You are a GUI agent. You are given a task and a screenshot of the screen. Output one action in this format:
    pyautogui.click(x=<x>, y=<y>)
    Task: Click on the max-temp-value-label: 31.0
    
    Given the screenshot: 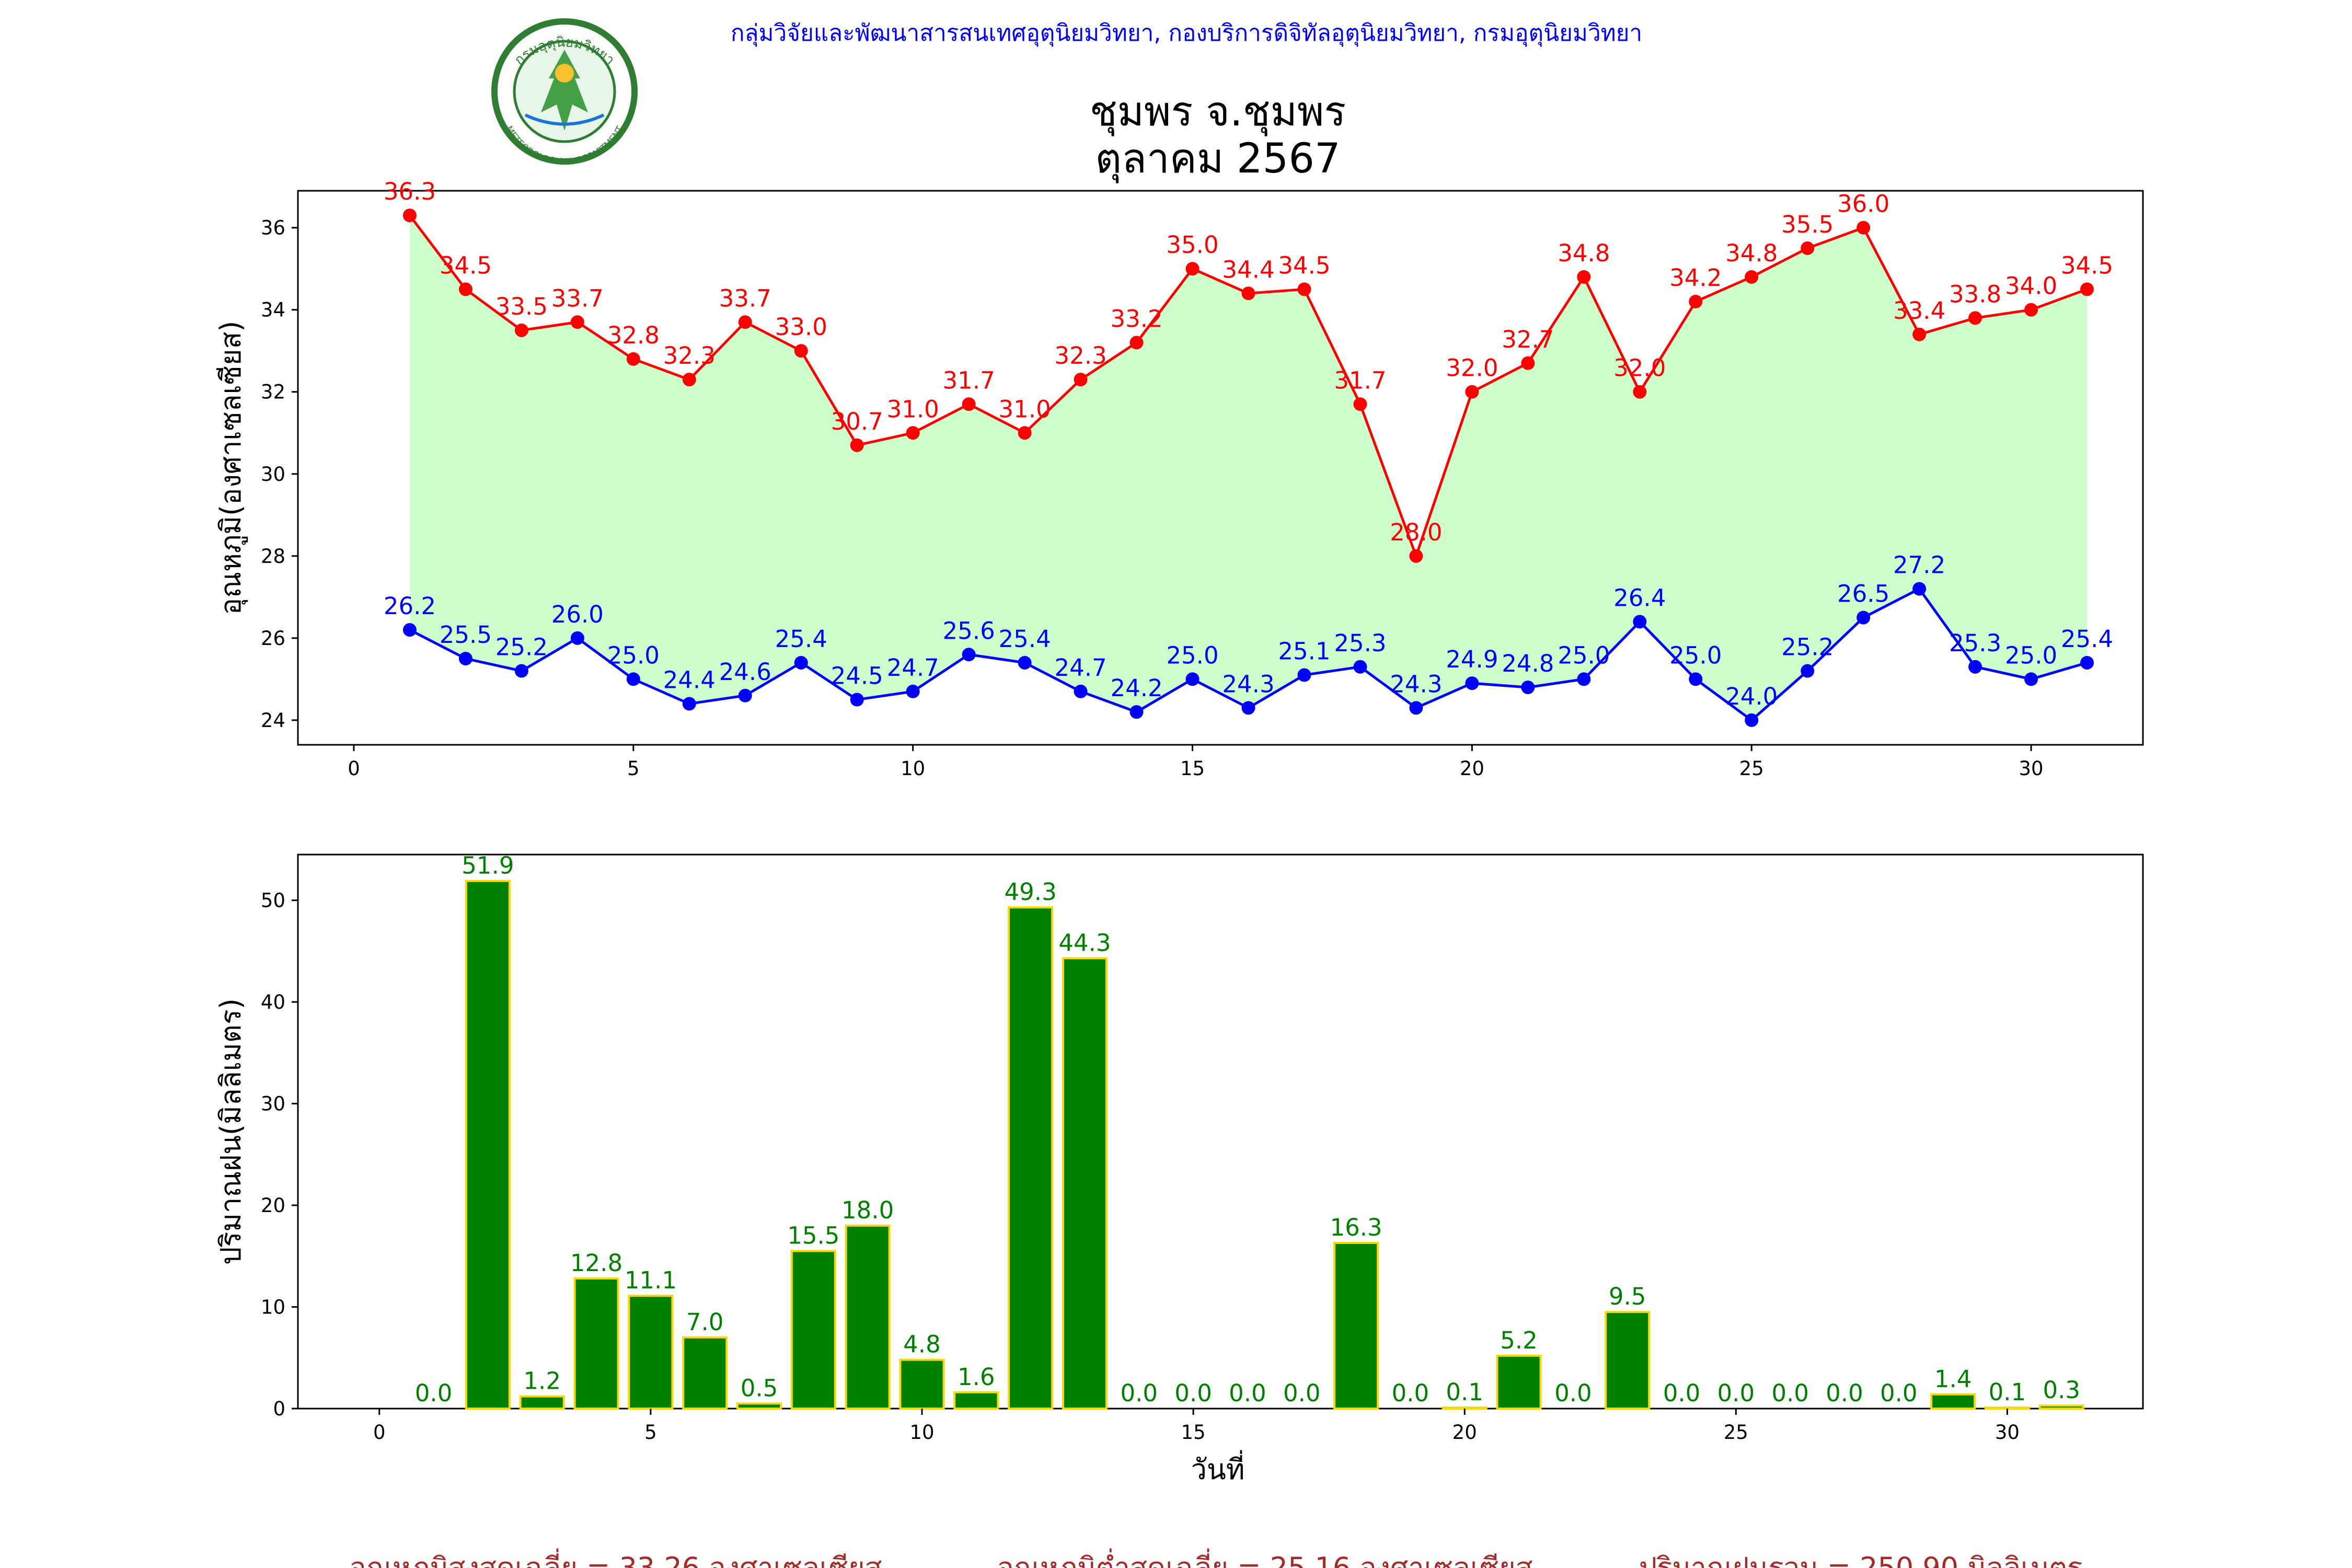 What is the action you would take?
    pyautogui.click(x=1025, y=409)
    